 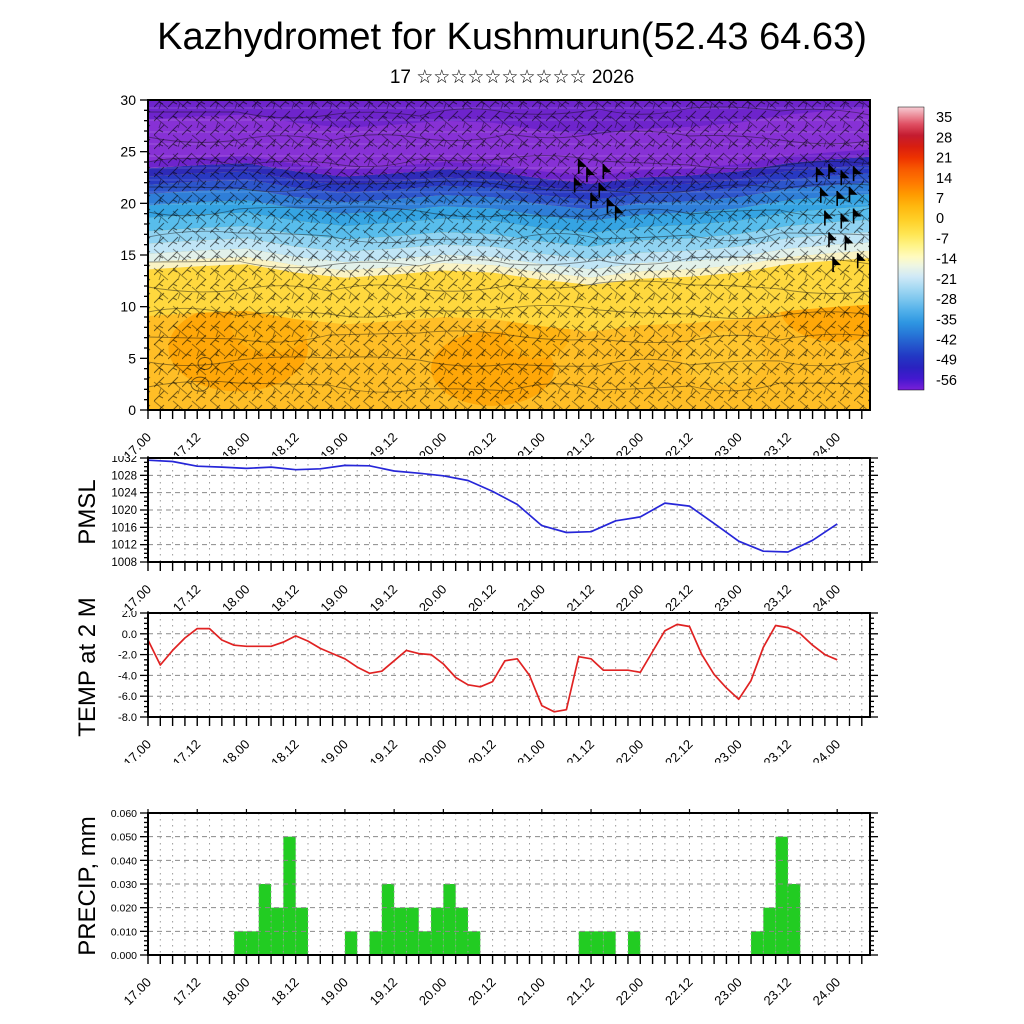 What do you see at coordinates (124, 476) in the screenshot?
I see `svg-text: 1028` at bounding box center [124, 476].